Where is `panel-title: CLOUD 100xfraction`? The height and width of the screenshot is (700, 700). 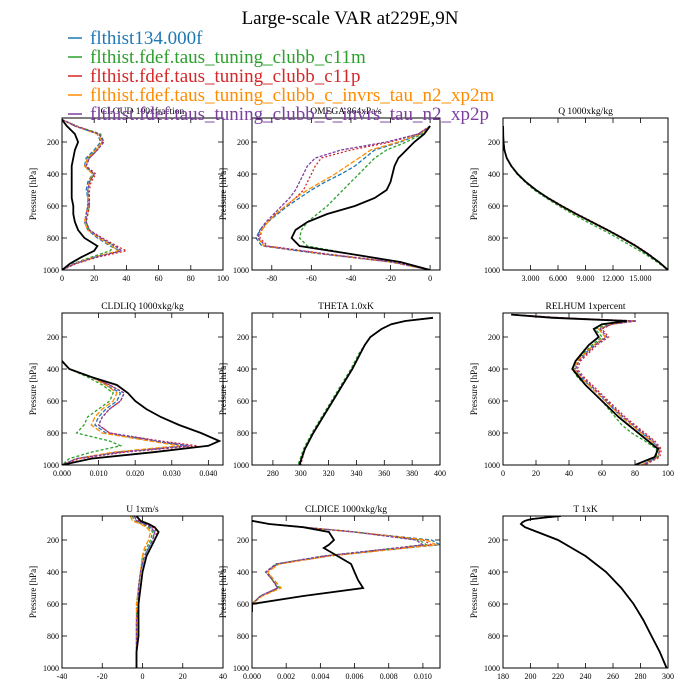
panel-title: CLOUD 100xfraction is located at coordinates (143, 111).